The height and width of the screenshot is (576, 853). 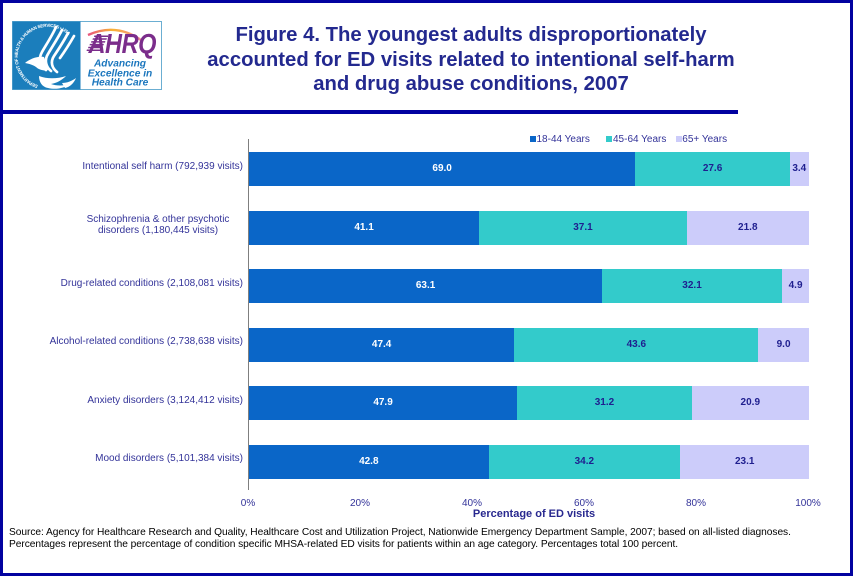 I want to click on svg-text: AHRQ, so click(x=122, y=44).